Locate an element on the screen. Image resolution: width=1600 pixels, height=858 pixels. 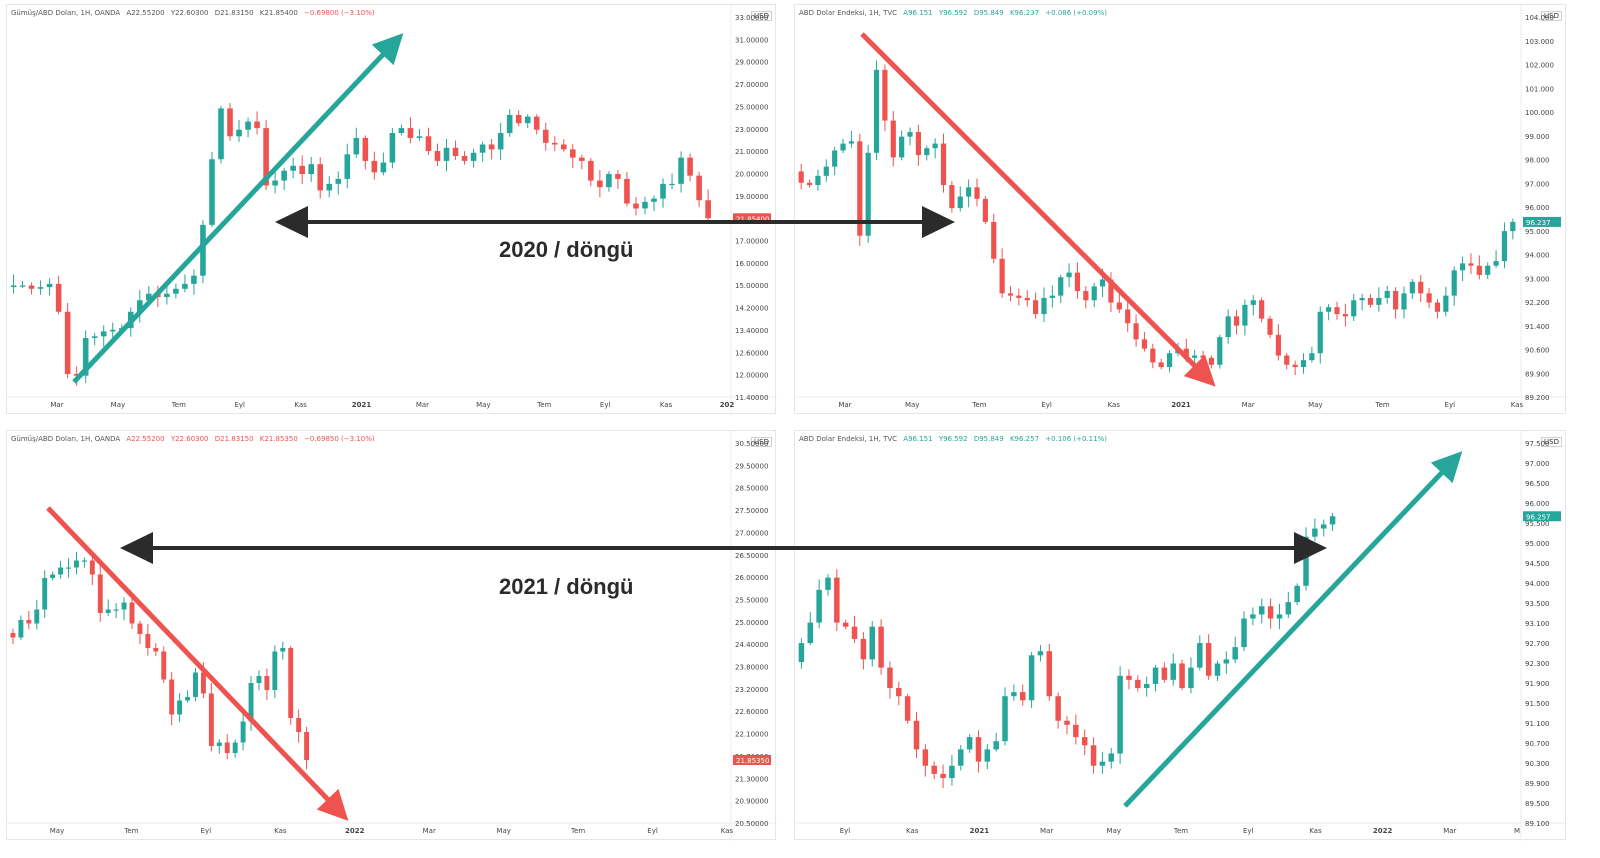
ohlc-open: A96.151 is located at coordinates (918, 13).